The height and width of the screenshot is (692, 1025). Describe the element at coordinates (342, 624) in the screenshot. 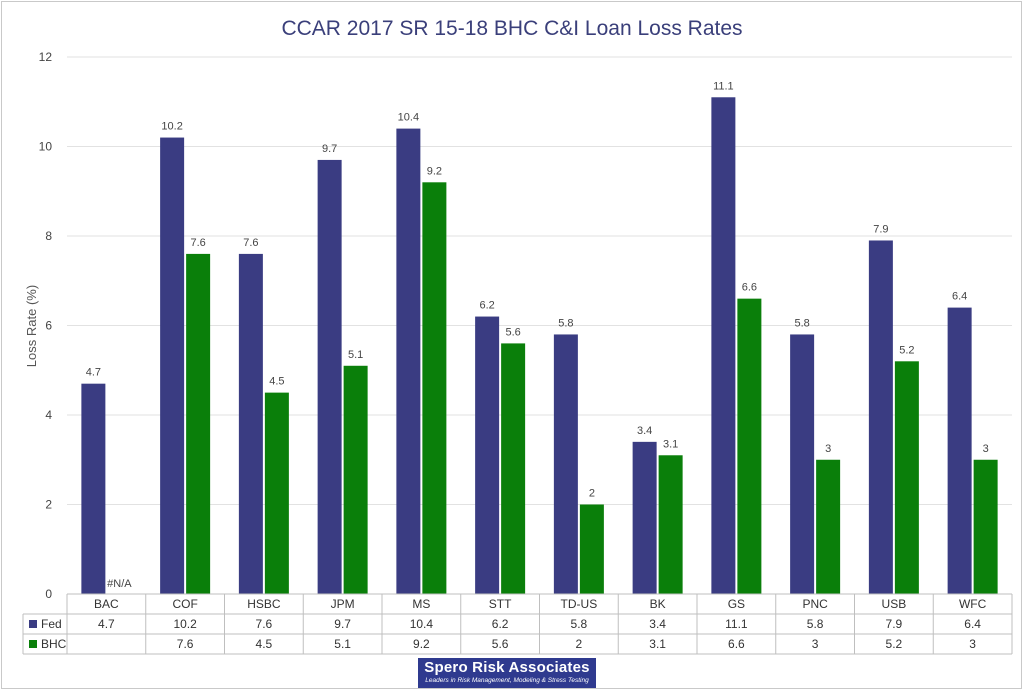

I see `table-cell: 9.7` at that location.